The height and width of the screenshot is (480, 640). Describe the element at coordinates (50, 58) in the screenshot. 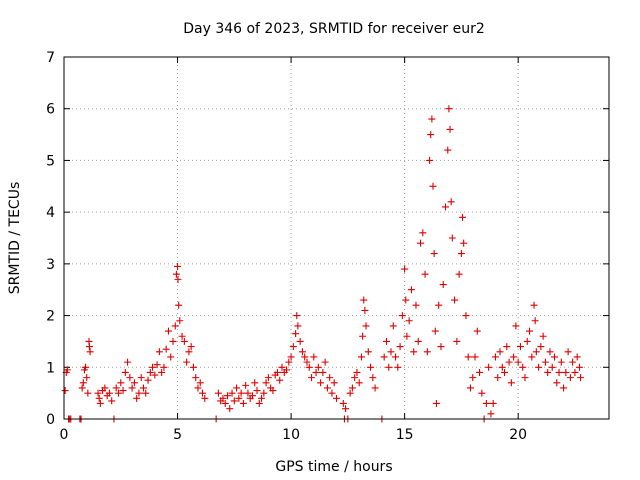

I see `y-tick-label: 7` at that location.